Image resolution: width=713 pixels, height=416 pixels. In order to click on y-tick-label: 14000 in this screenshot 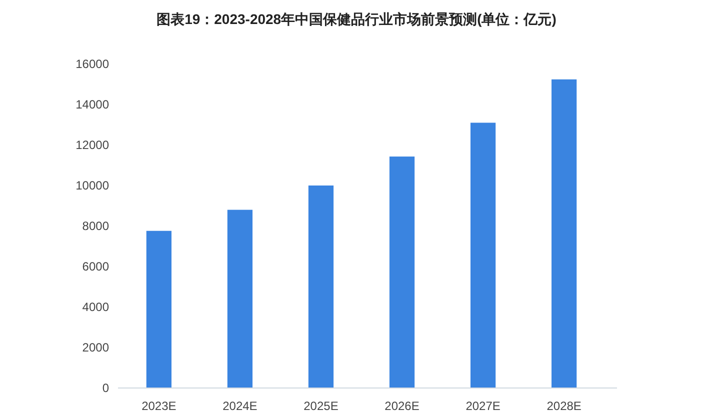, I will do `click(93, 105)`.